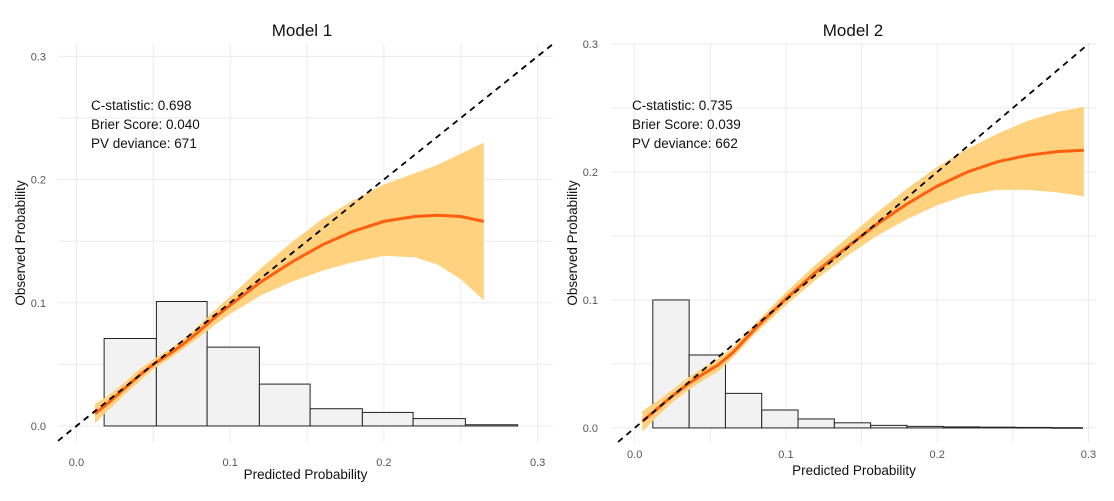  What do you see at coordinates (144, 143) in the screenshot?
I see `stat-annotation: PV deviance: 671` at bounding box center [144, 143].